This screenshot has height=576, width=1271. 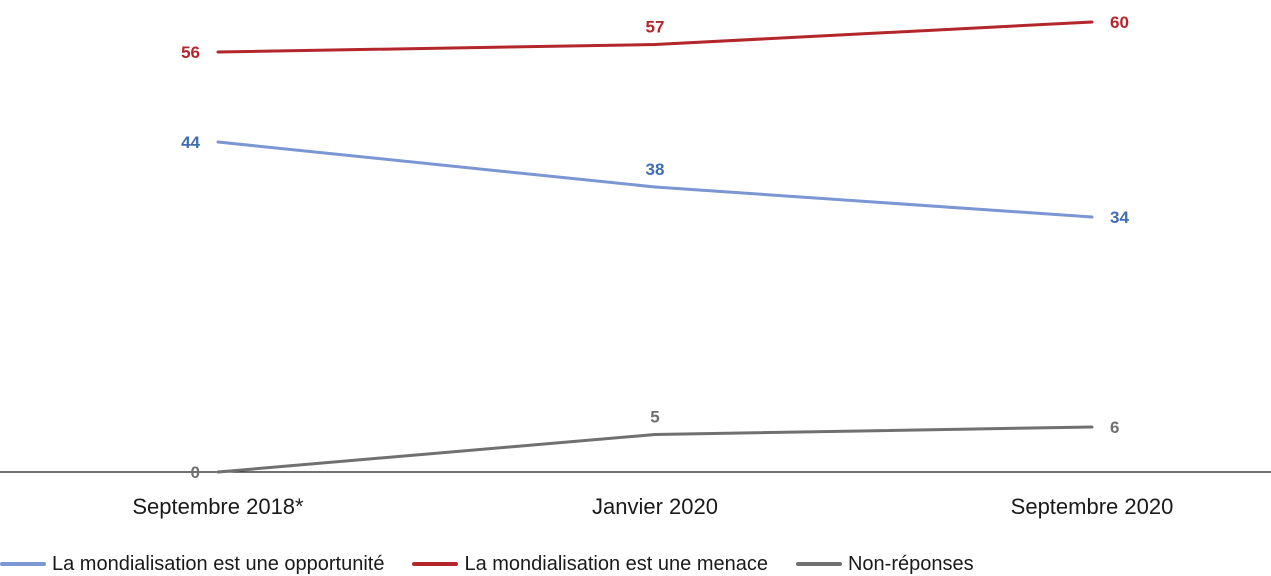 I want to click on series-line-opportunite, so click(x=655, y=179).